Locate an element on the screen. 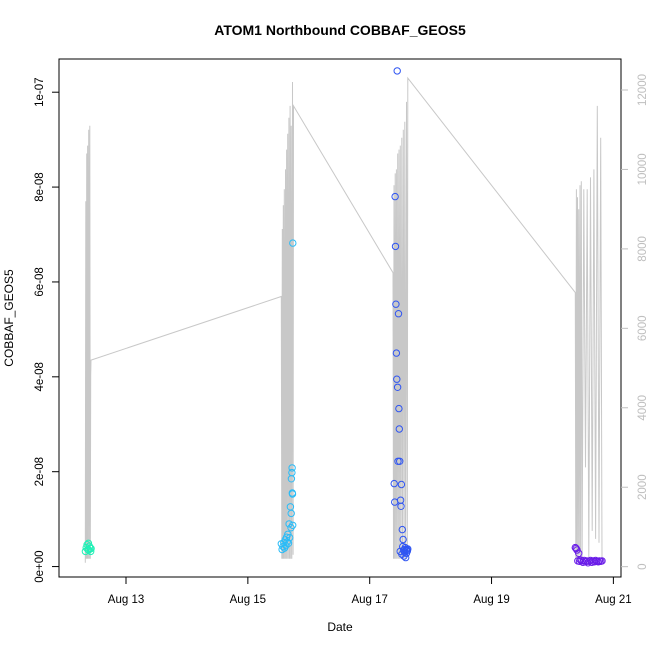 The image size is (650, 650). chart-title: ATOM1 Northbound COBBAF_GEOS5 is located at coordinates (340, 30).